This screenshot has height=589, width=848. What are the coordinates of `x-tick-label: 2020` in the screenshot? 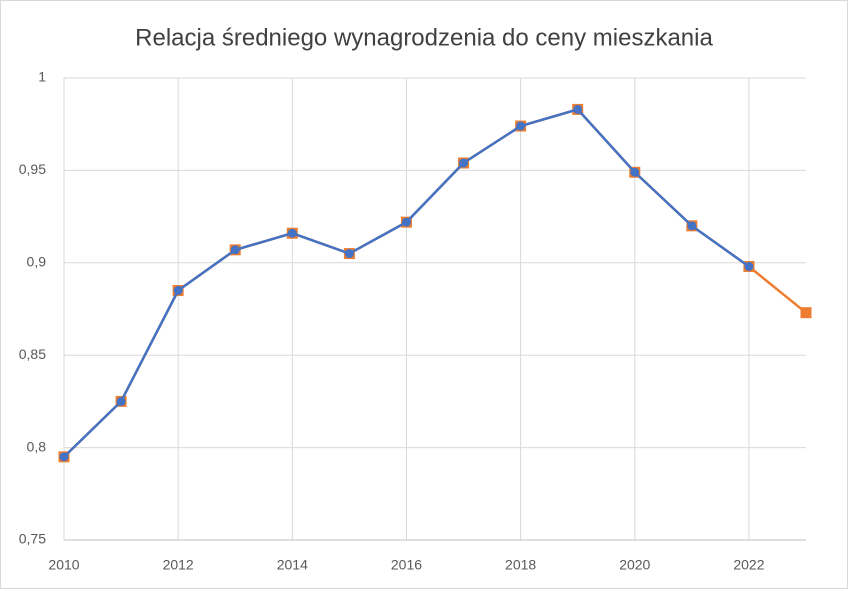 It's located at (634, 565).